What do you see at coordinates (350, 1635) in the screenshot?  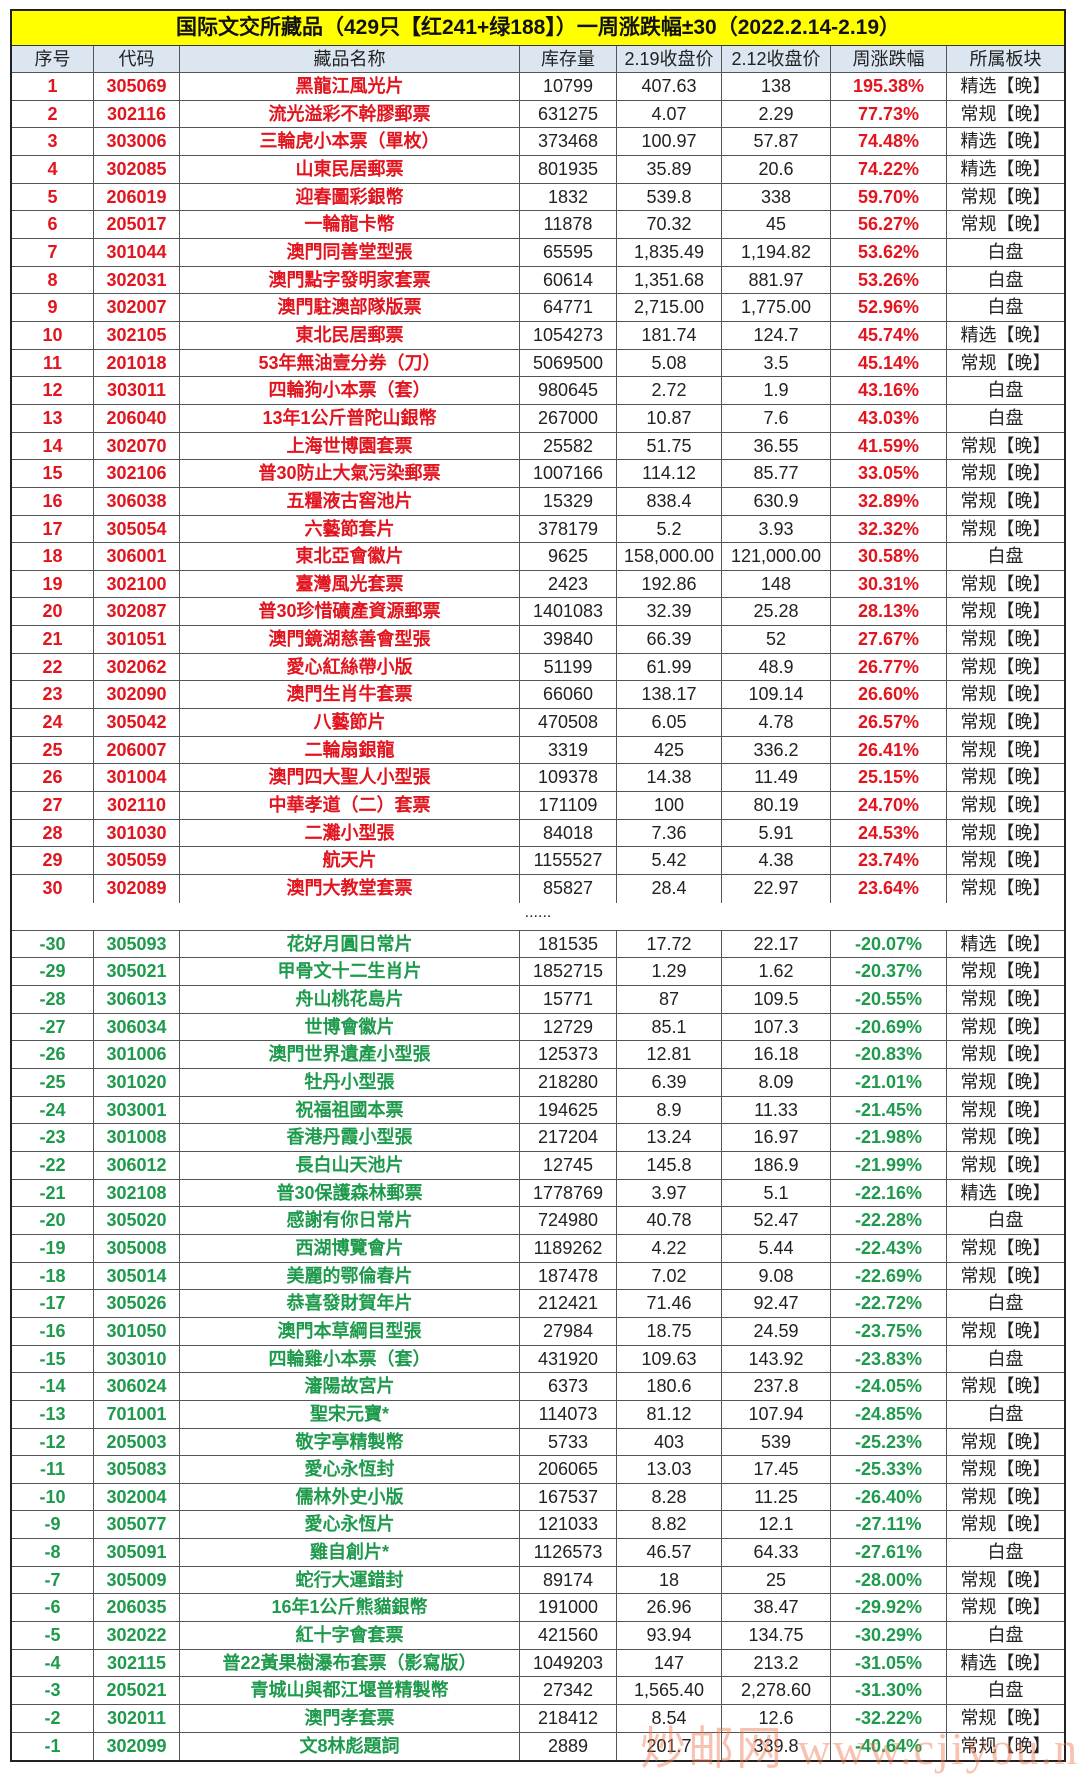 I see `cell-name: 紅十字會套票` at bounding box center [350, 1635].